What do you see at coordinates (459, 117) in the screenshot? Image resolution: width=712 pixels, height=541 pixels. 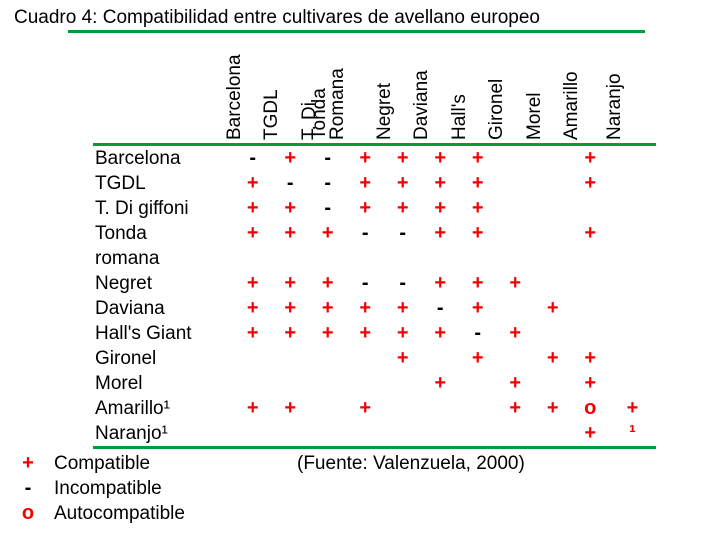 I see `column-header-label: Hall's` at bounding box center [459, 117].